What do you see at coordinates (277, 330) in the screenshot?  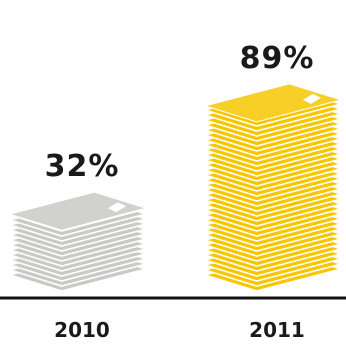 I see `x-tick-label: 2011` at bounding box center [277, 330].